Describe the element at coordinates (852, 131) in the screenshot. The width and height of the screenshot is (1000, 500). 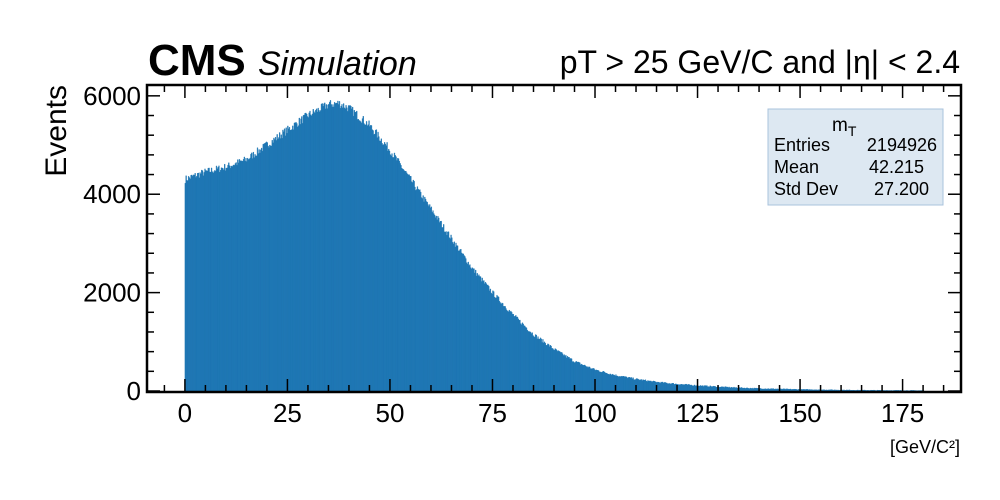
I see `stats-title-sub: T` at that location.